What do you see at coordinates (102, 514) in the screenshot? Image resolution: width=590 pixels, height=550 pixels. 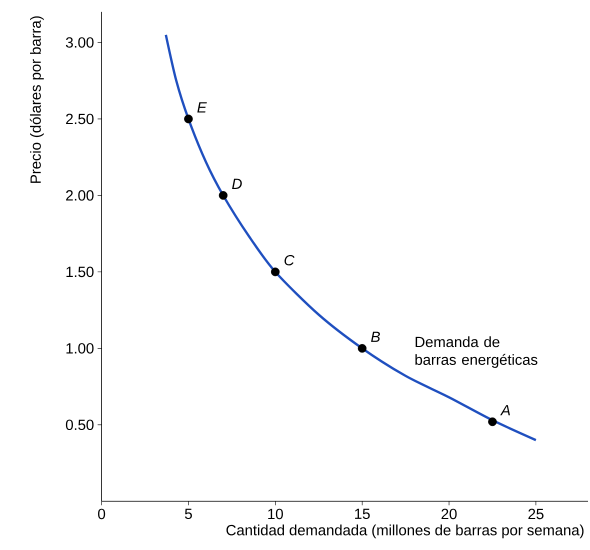 I see `x-tick-label: 0` at bounding box center [102, 514].